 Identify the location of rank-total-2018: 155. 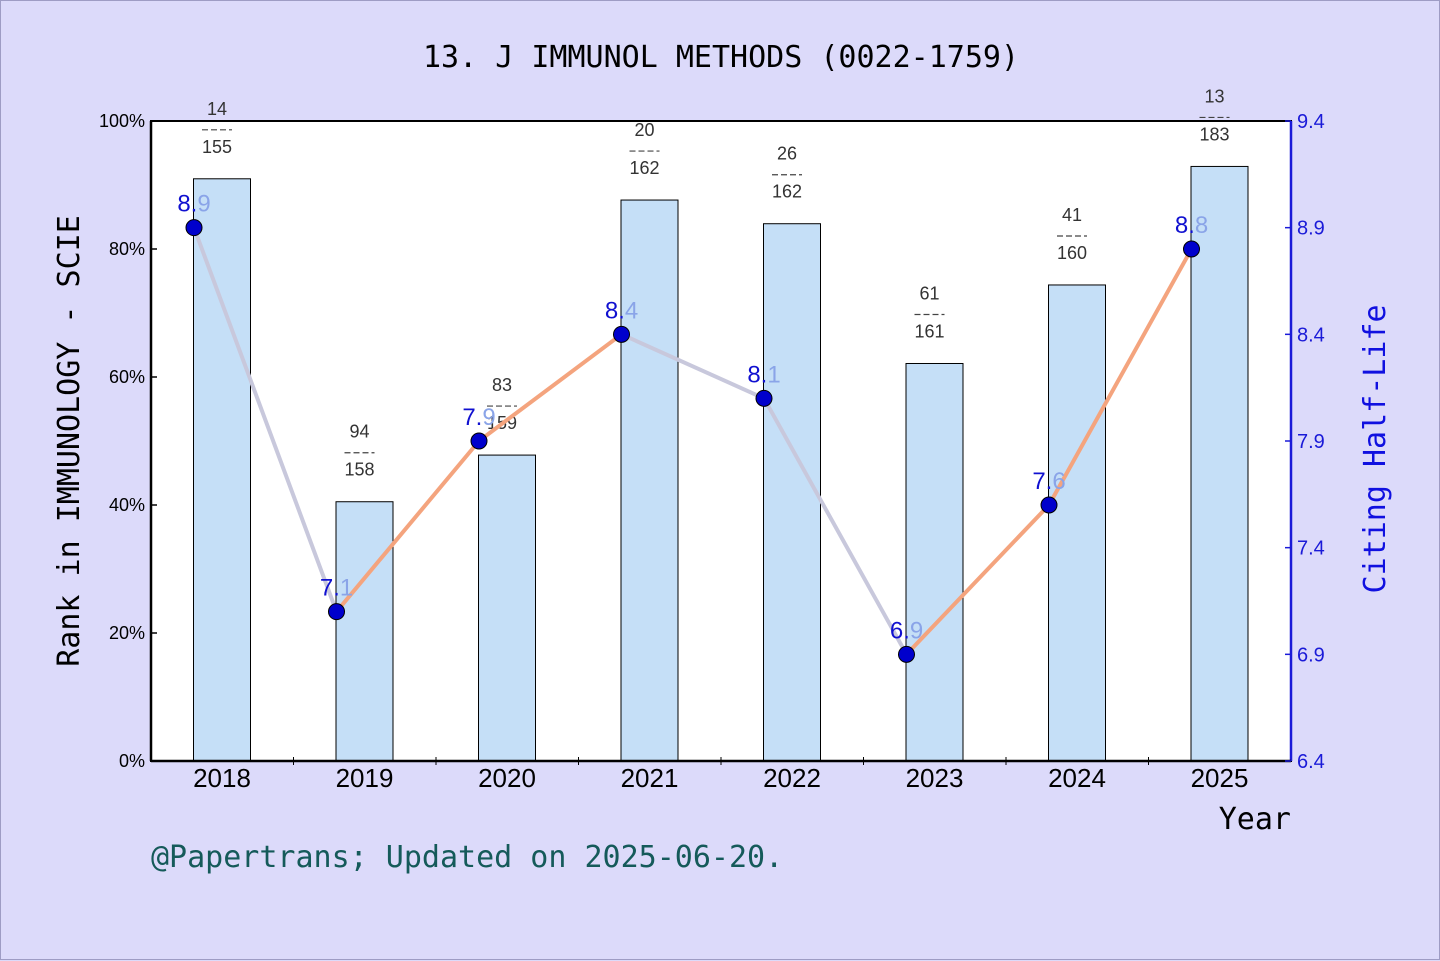
(217, 147).